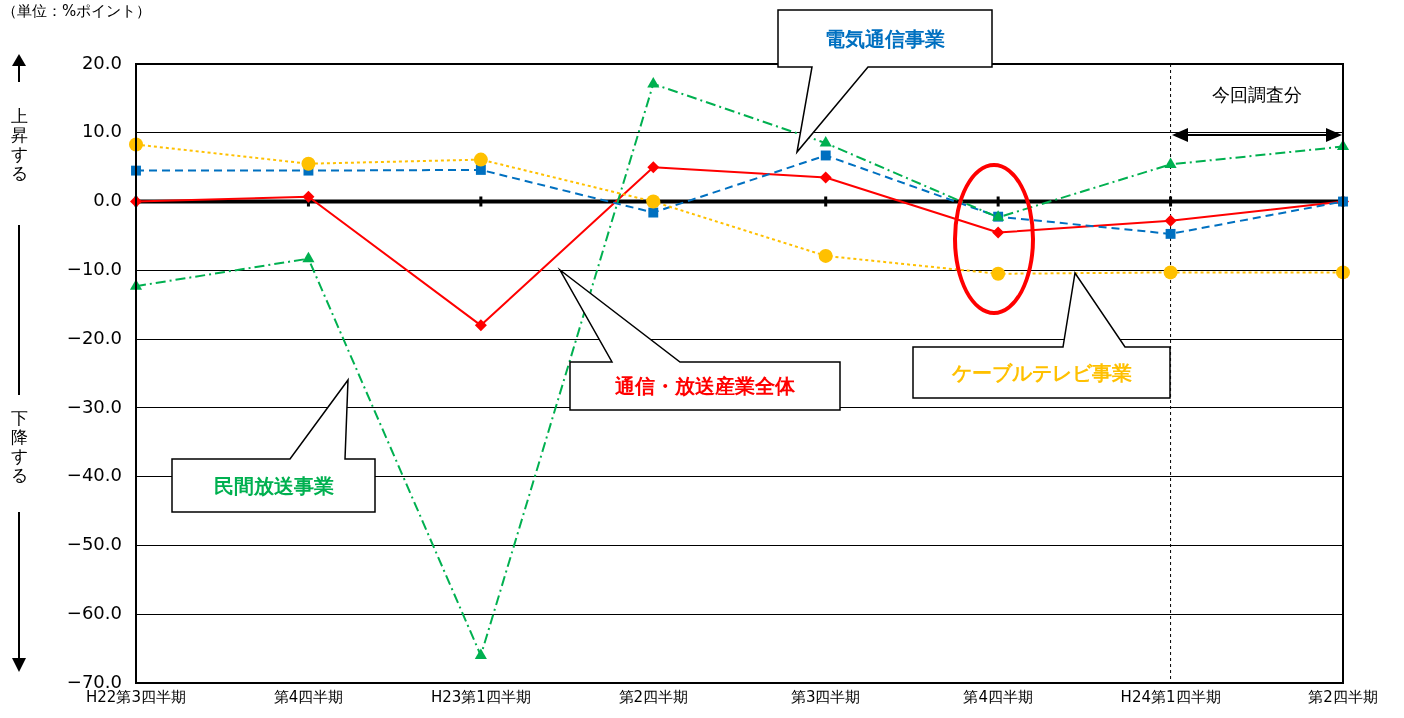 The height and width of the screenshot is (718, 1404). I want to click on y-tick-label: −30.0, so click(94, 406).